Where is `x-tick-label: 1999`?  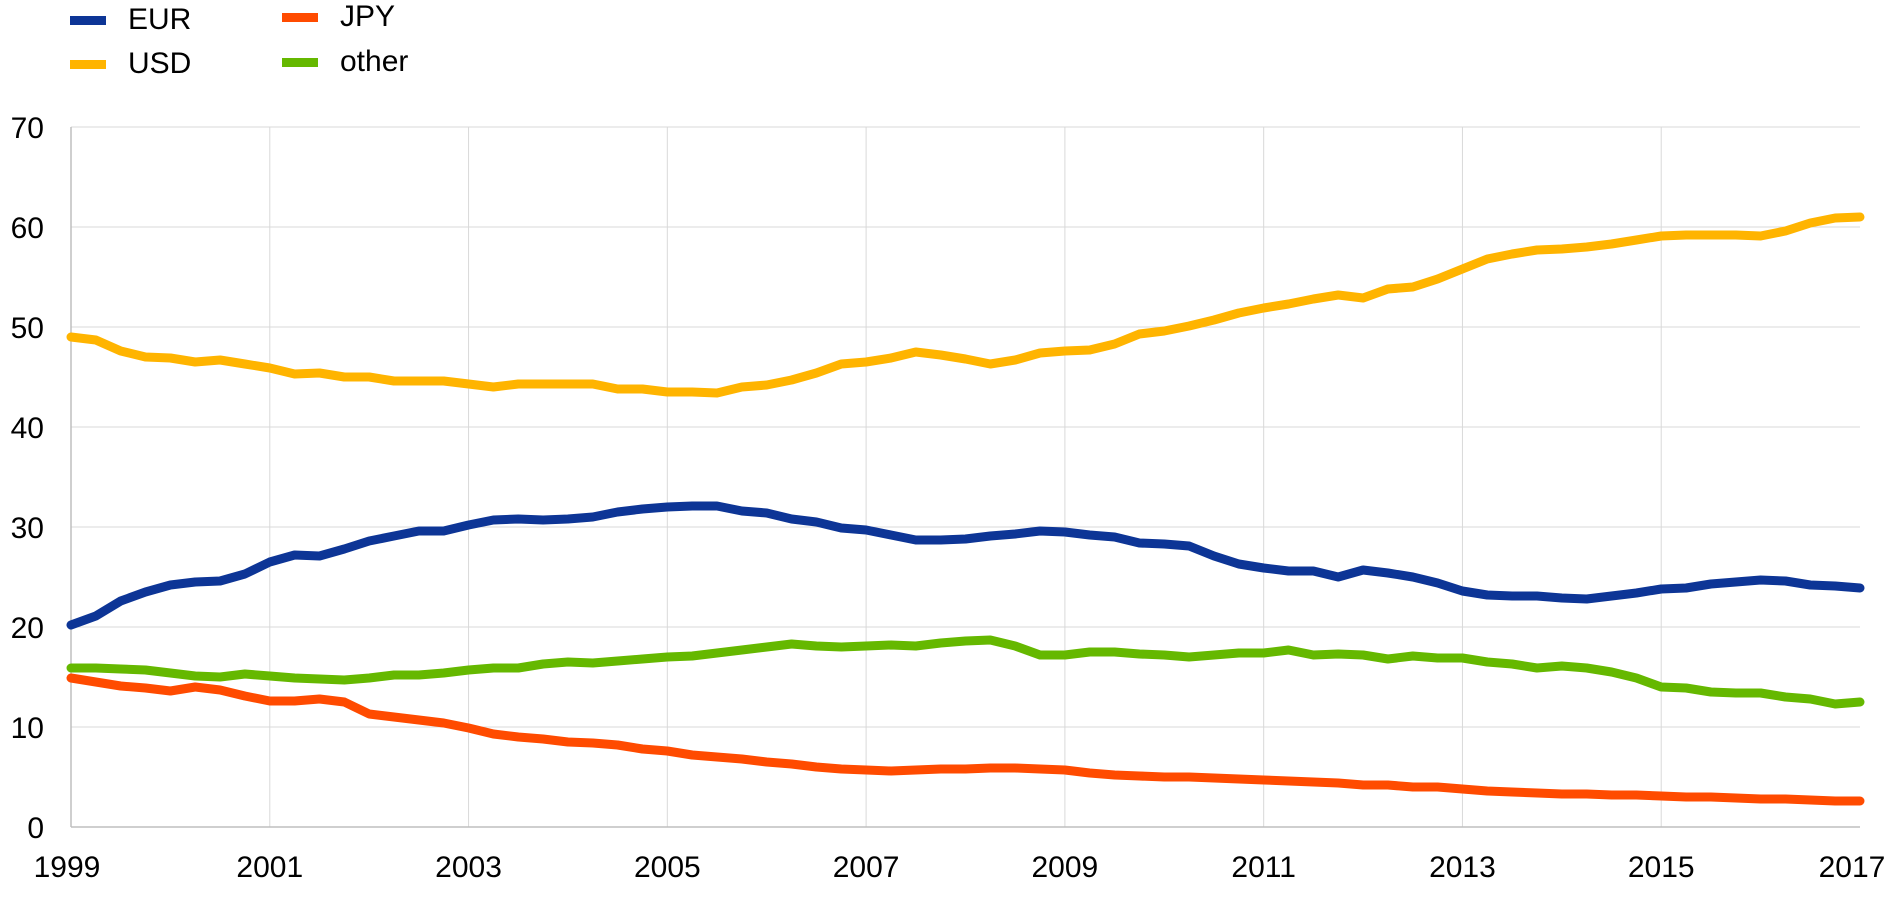 x-tick-label: 1999 is located at coordinates (67, 867).